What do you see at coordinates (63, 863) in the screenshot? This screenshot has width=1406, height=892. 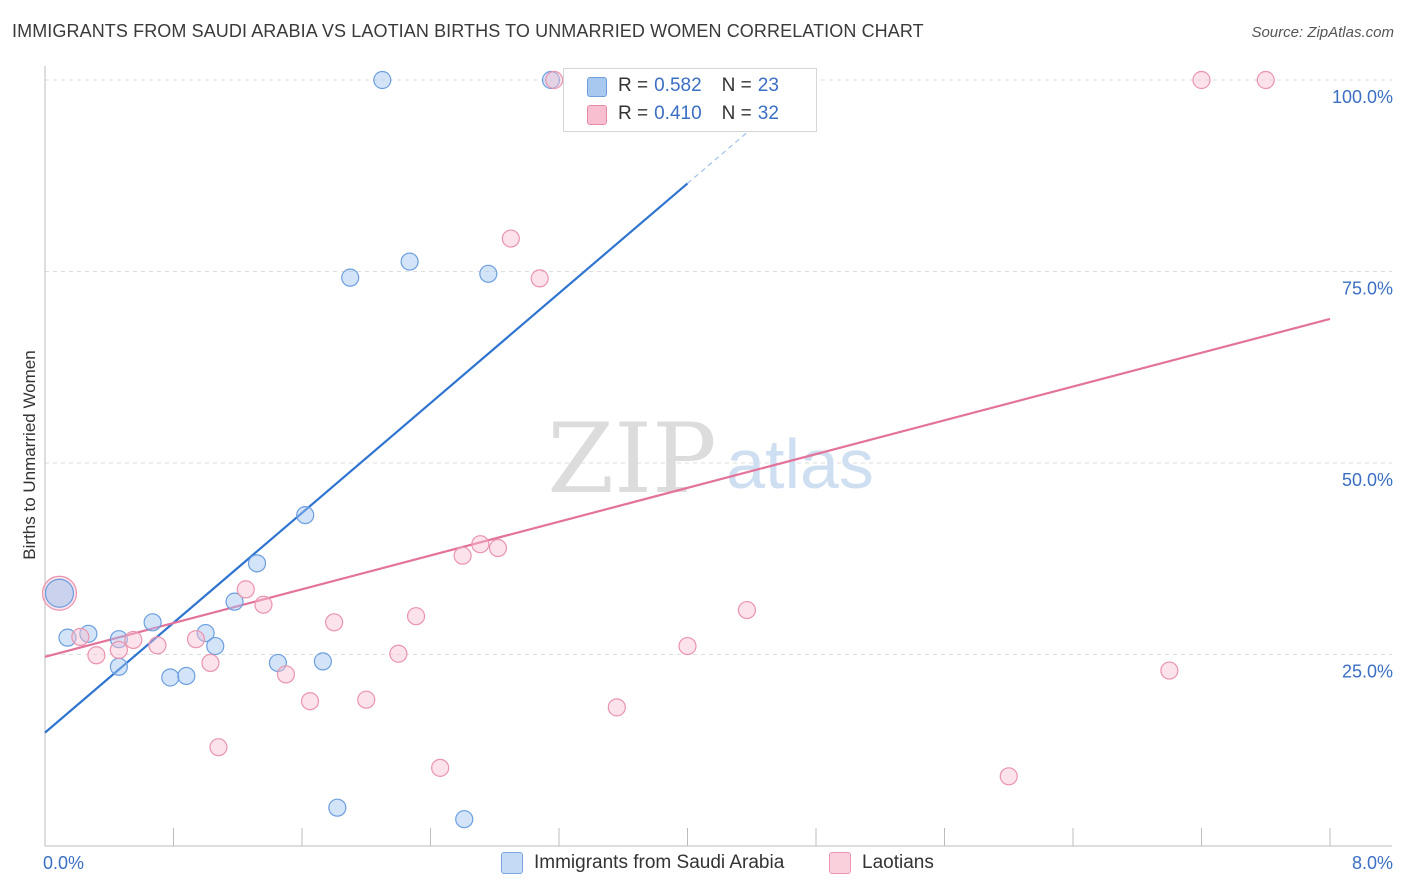 I see `x-tick-label-left: 0.0%` at bounding box center [63, 863].